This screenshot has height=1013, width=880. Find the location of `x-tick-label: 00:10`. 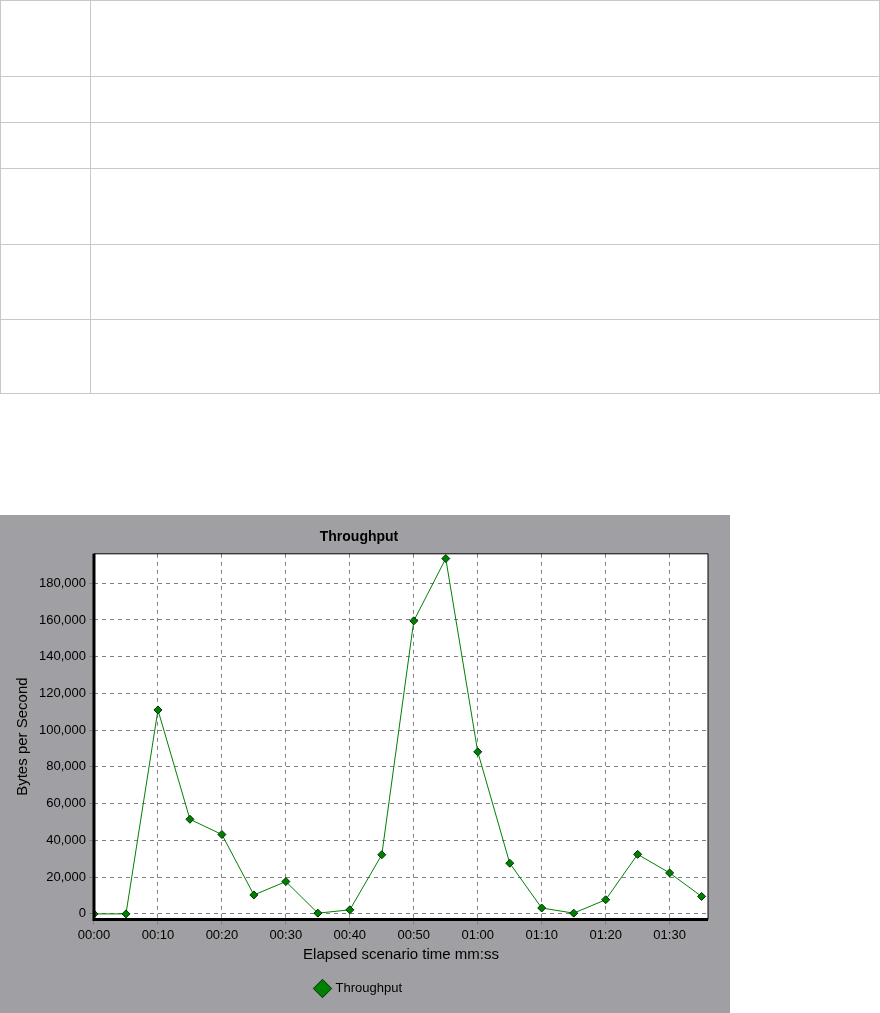

x-tick-label: 00:10 is located at coordinates (158, 934).